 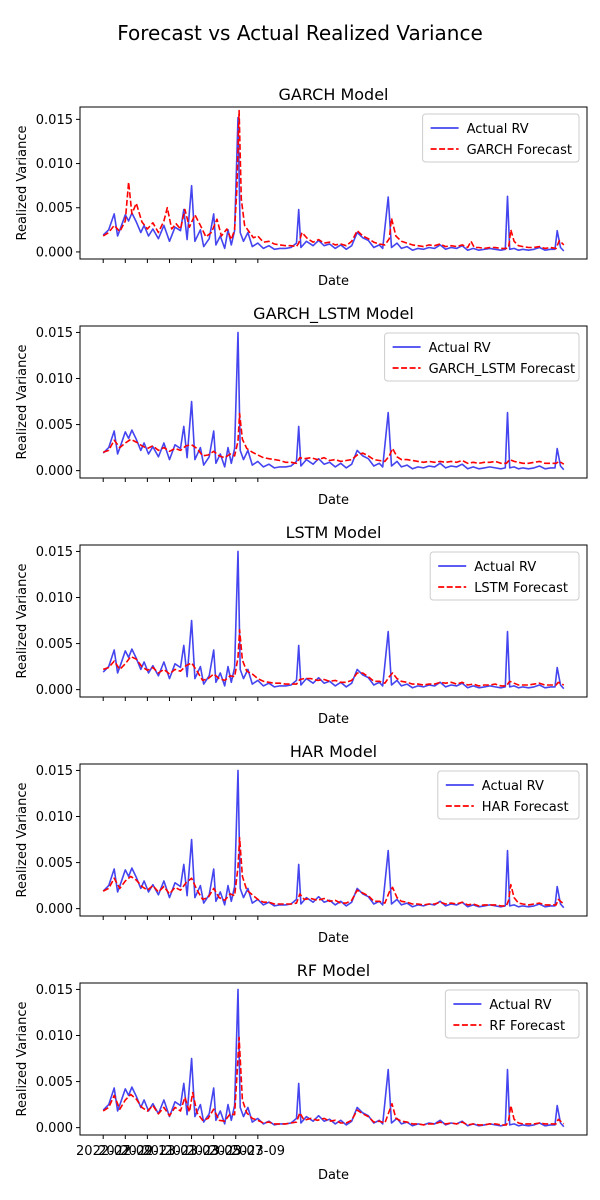 What do you see at coordinates (333, 751) in the screenshot?
I see `subplot-title: HAR Model` at bounding box center [333, 751].